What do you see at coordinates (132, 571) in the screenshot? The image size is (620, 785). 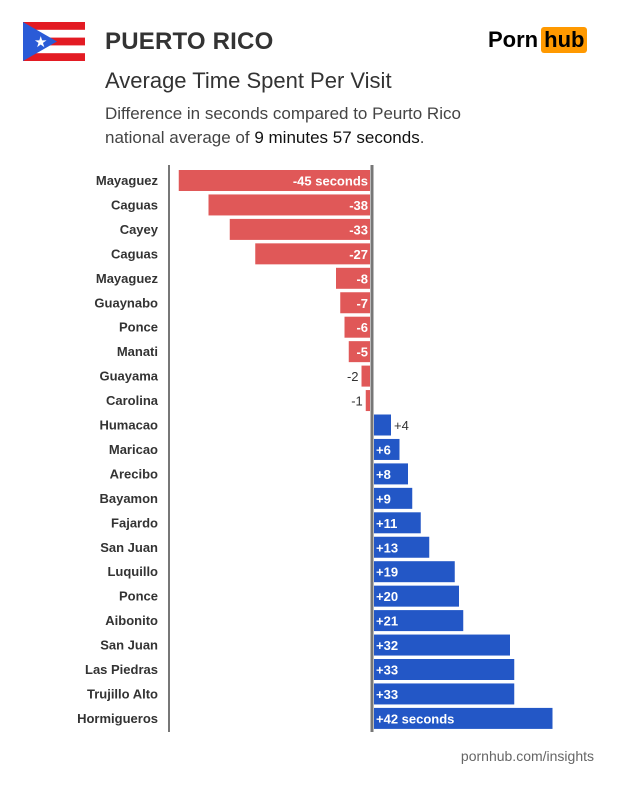 I see `category-label: Luquillo` at bounding box center [132, 571].